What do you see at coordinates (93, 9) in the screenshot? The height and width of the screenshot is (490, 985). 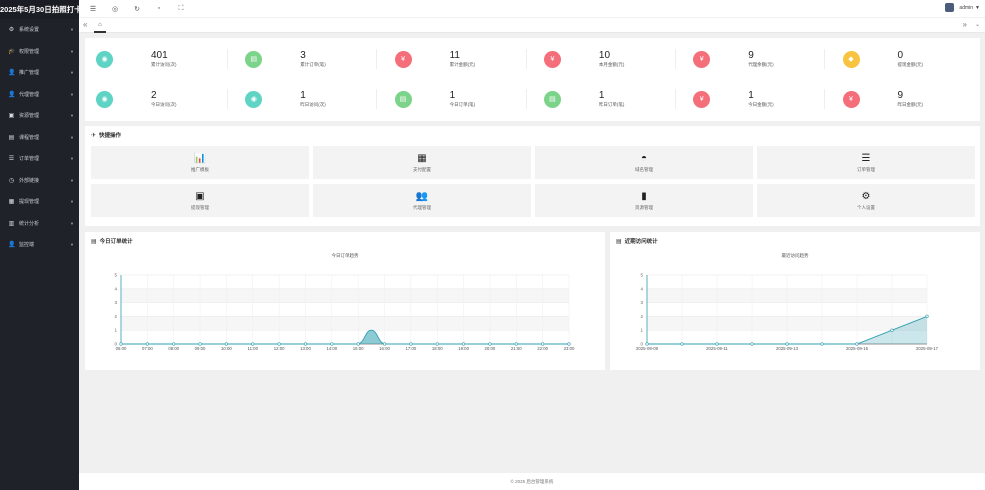 I see `menu-toggle-icon: ☰` at bounding box center [93, 9].